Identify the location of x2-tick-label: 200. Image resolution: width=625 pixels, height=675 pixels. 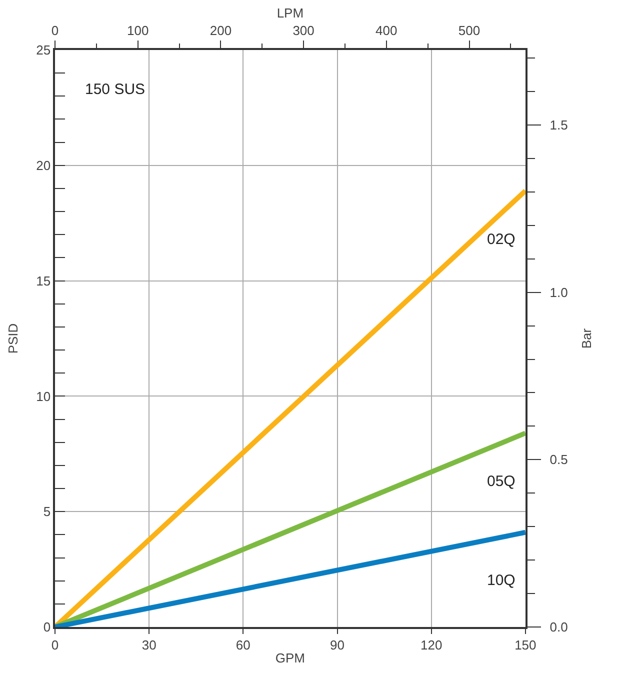
(221, 30).